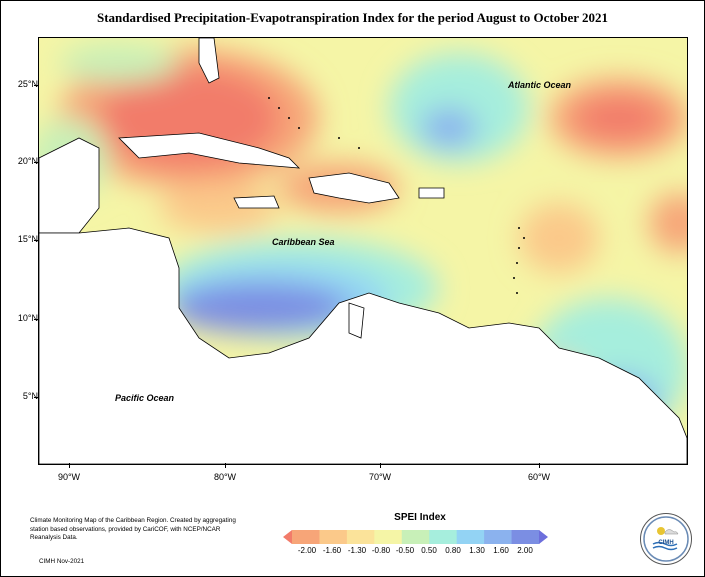 This screenshot has width=705, height=577. I want to click on legend-value: 0.50, so click(429, 550).